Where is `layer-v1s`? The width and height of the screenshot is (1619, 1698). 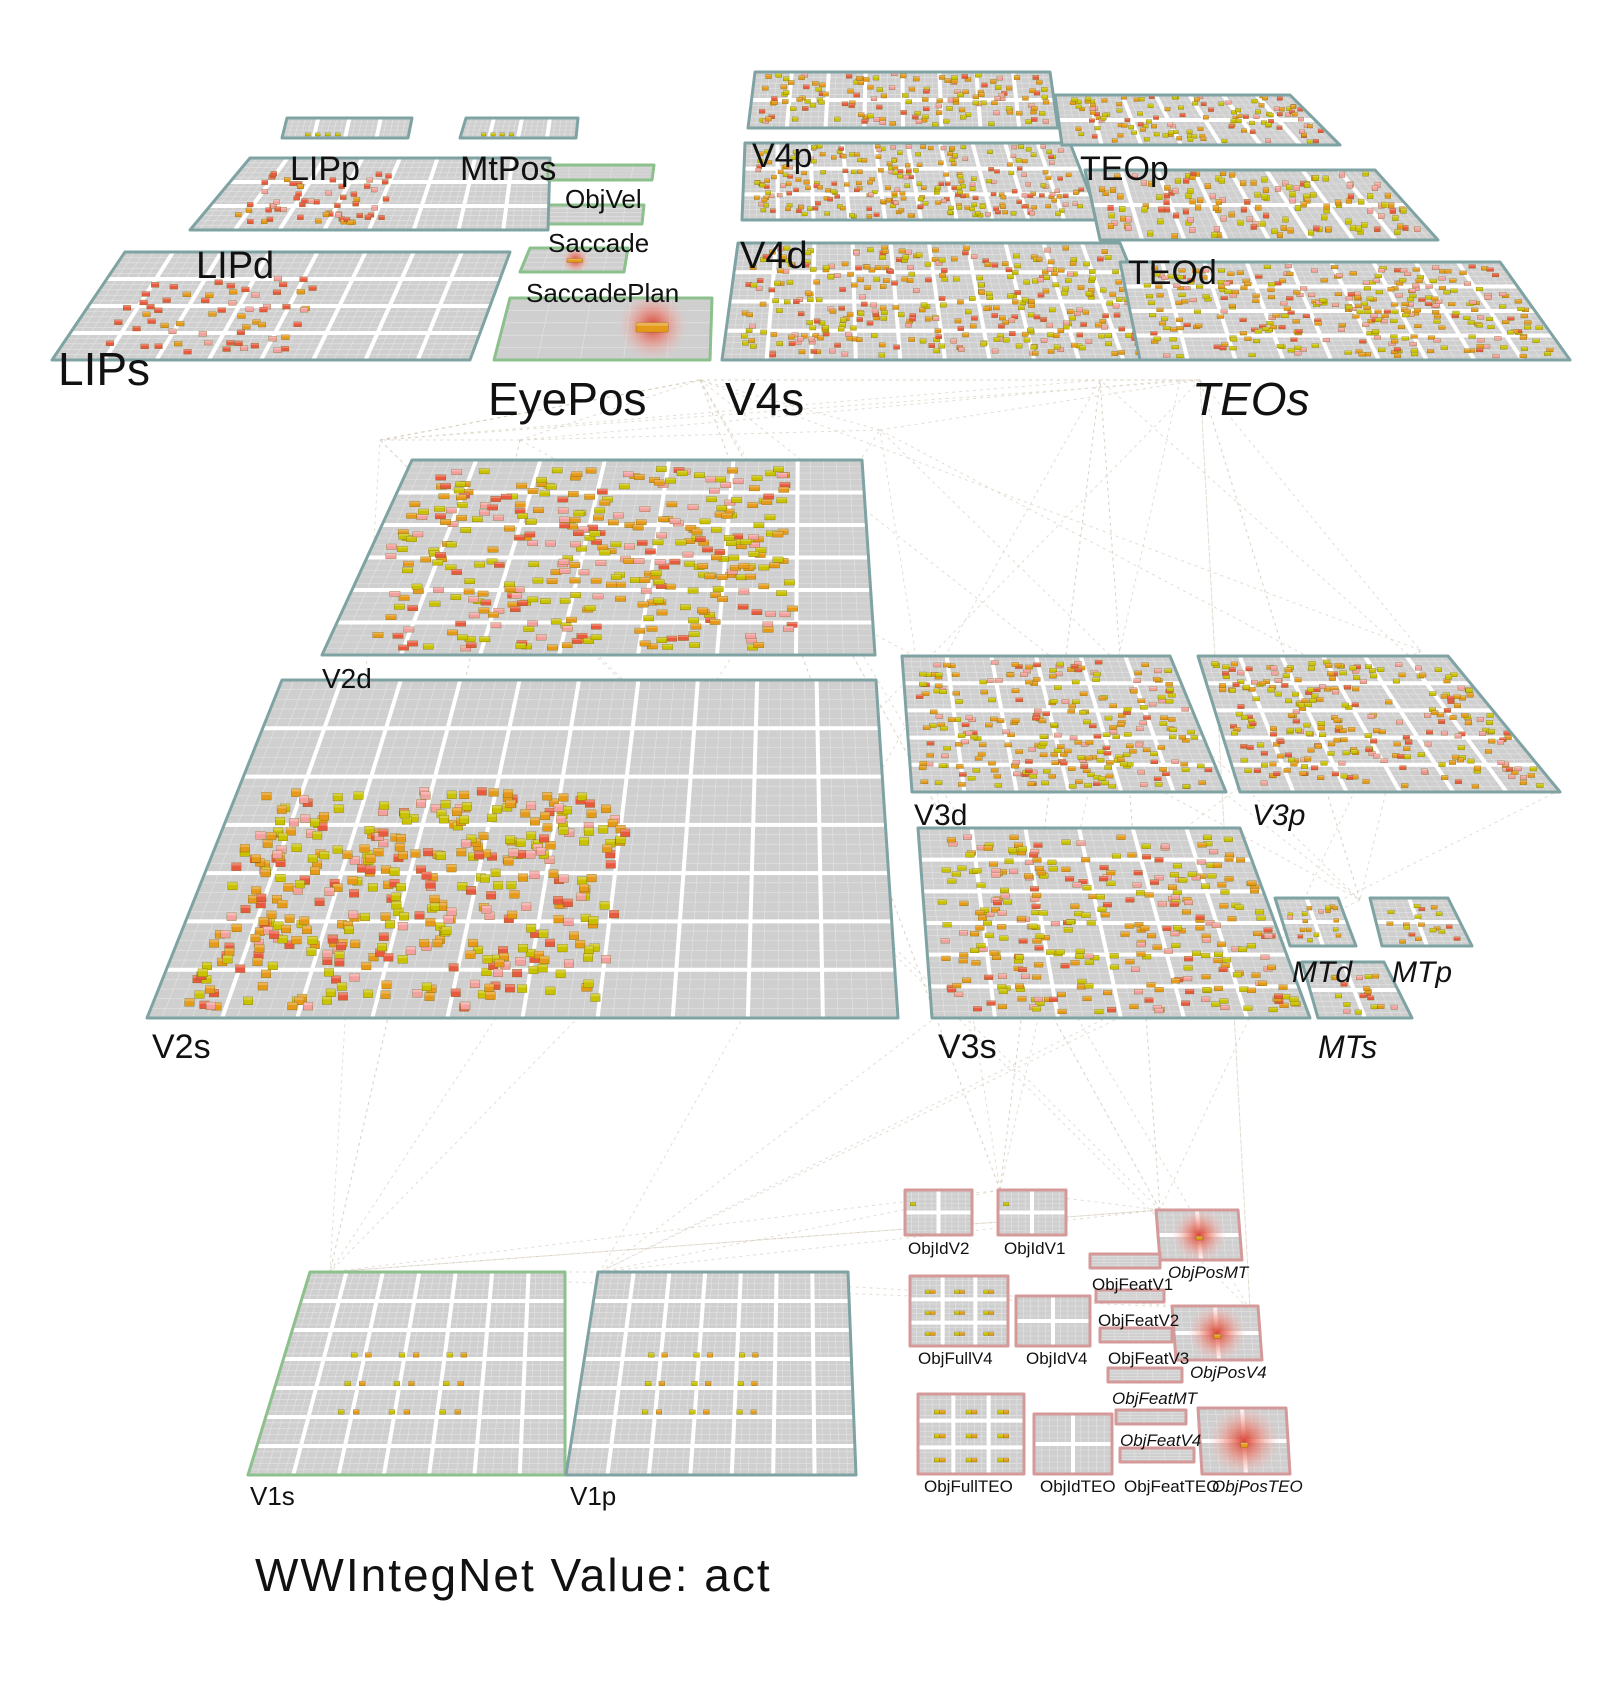 layer-v1s is located at coordinates (406, 1373).